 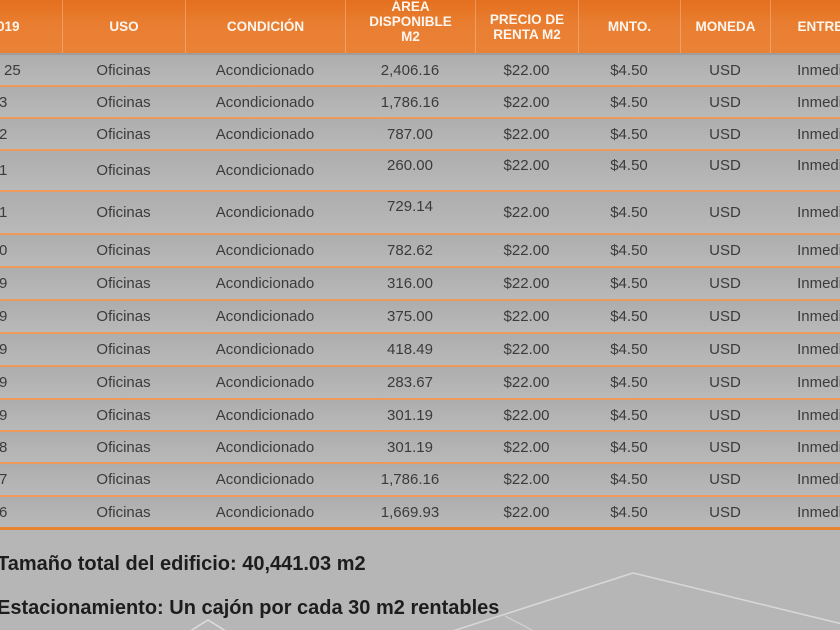 What do you see at coordinates (410, 479) in the screenshot?
I see `cell-text: 1,786.16` at bounding box center [410, 479].